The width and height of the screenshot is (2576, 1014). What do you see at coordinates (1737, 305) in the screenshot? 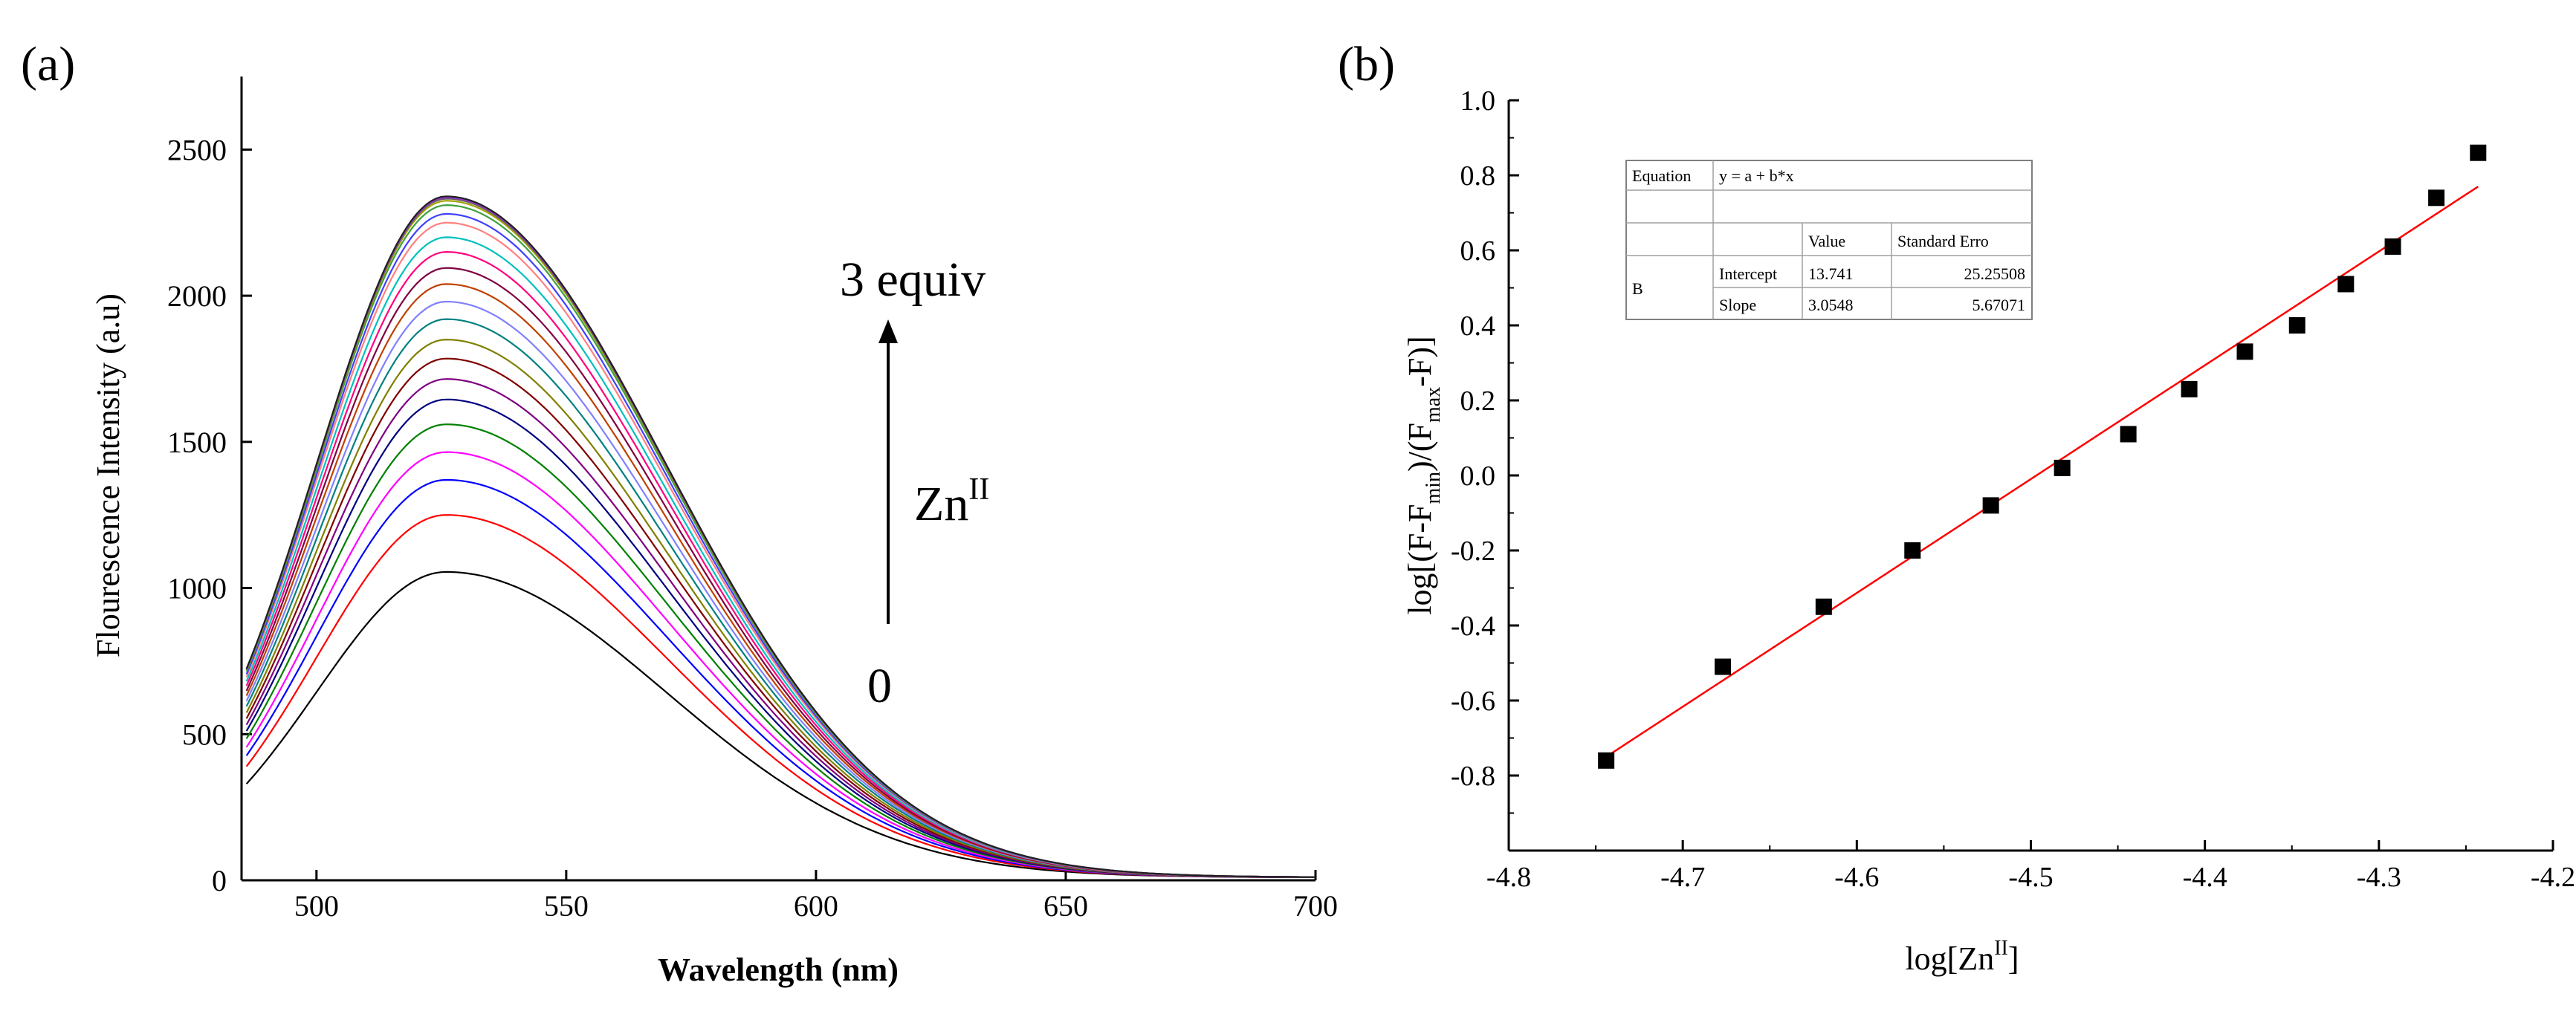
I see `fit-table-slope-label: Slope` at bounding box center [1737, 305].